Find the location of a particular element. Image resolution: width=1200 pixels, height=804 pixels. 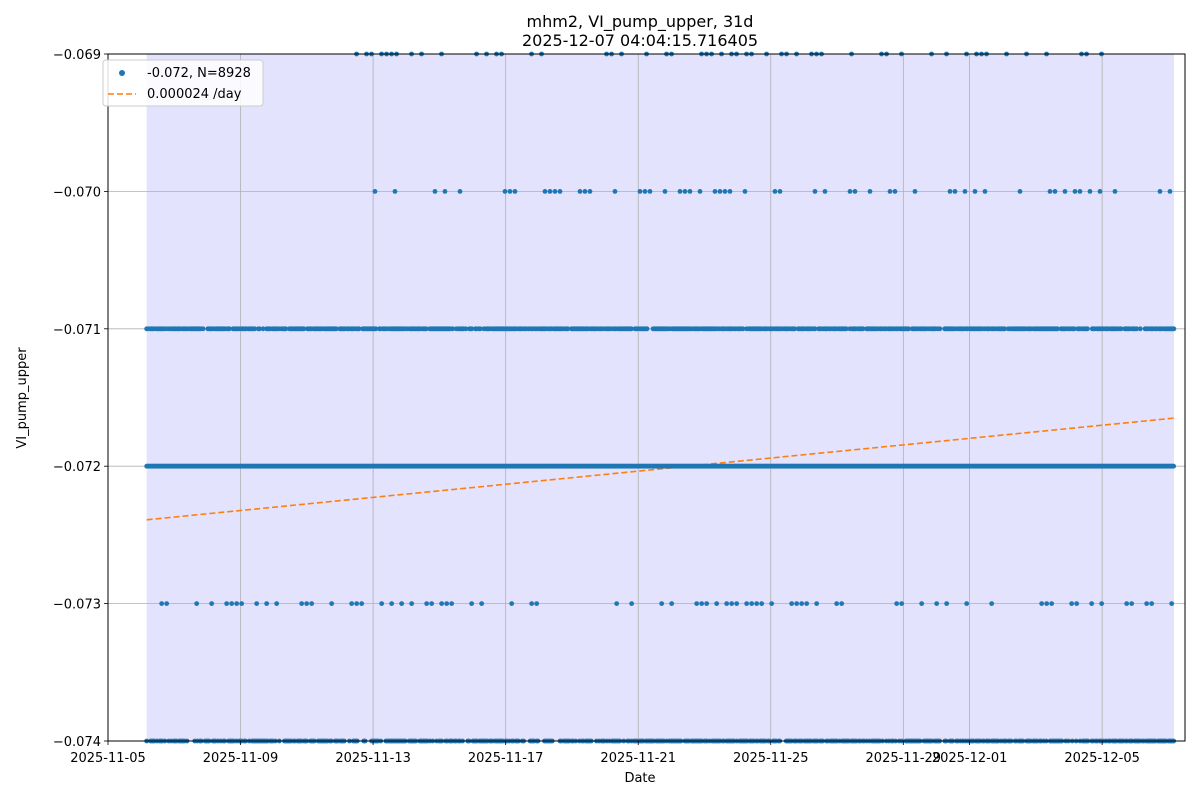

y-tick-label: −0.069 is located at coordinates (77, 55).